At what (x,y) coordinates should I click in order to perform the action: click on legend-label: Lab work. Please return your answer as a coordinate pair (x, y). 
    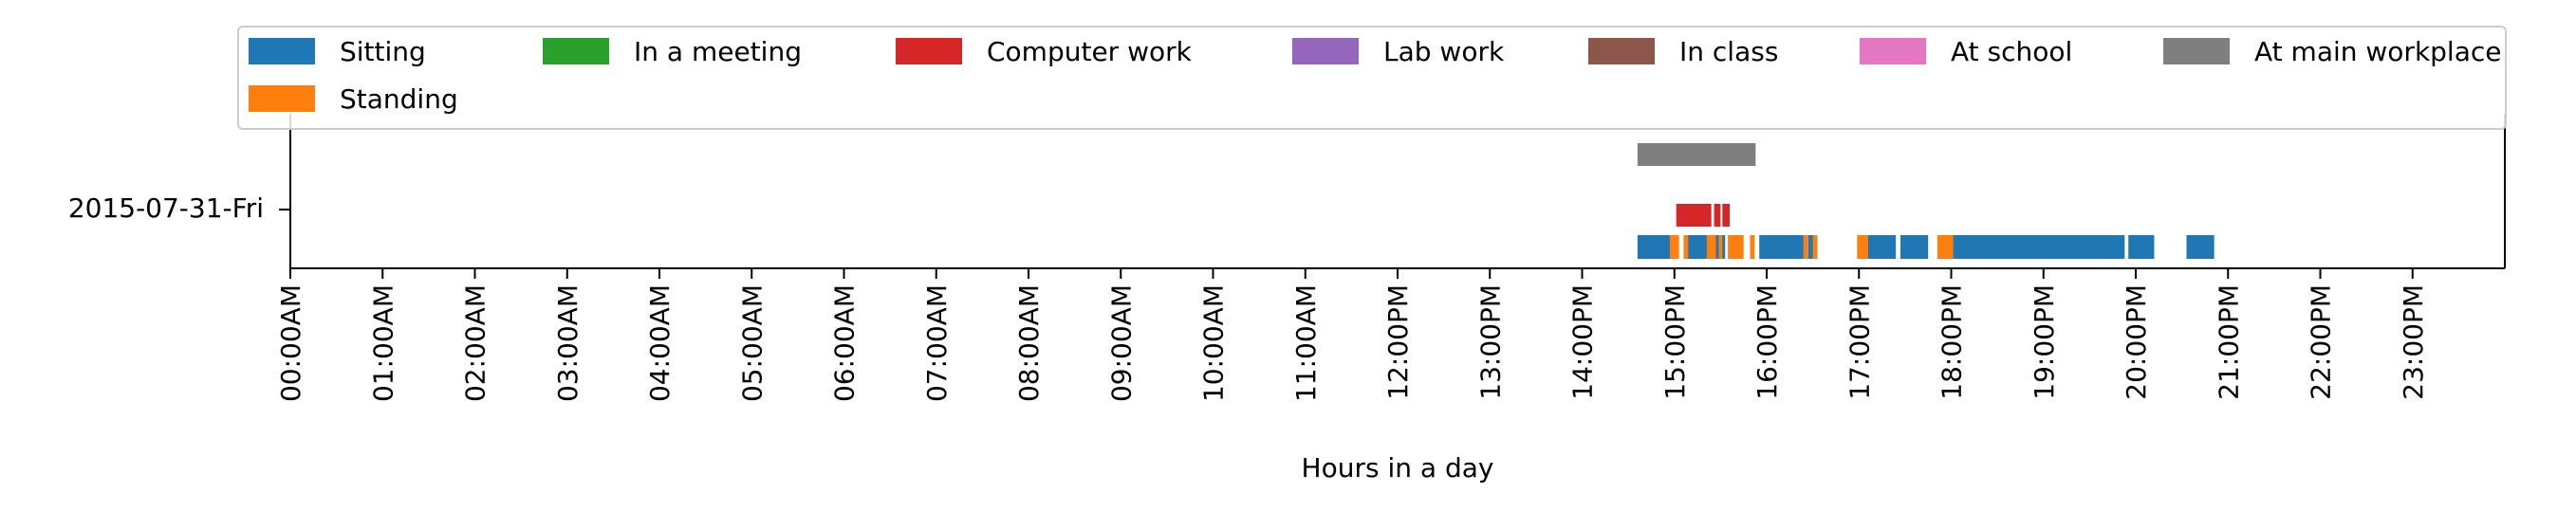
    Looking at the image, I should click on (1444, 51).